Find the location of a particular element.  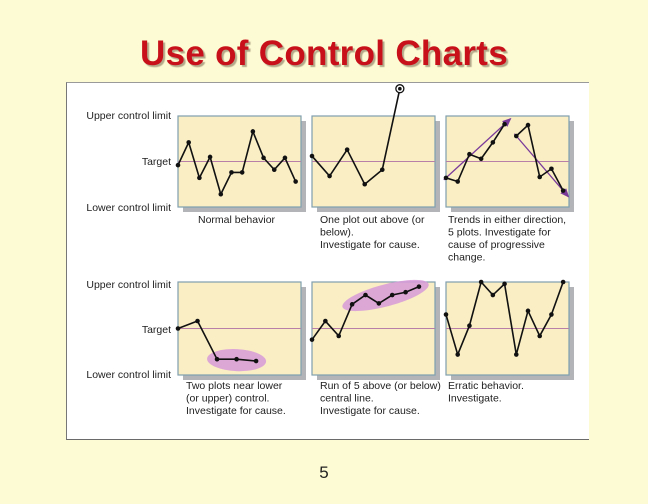

panel-caption: Investigate. is located at coordinates (475, 399).